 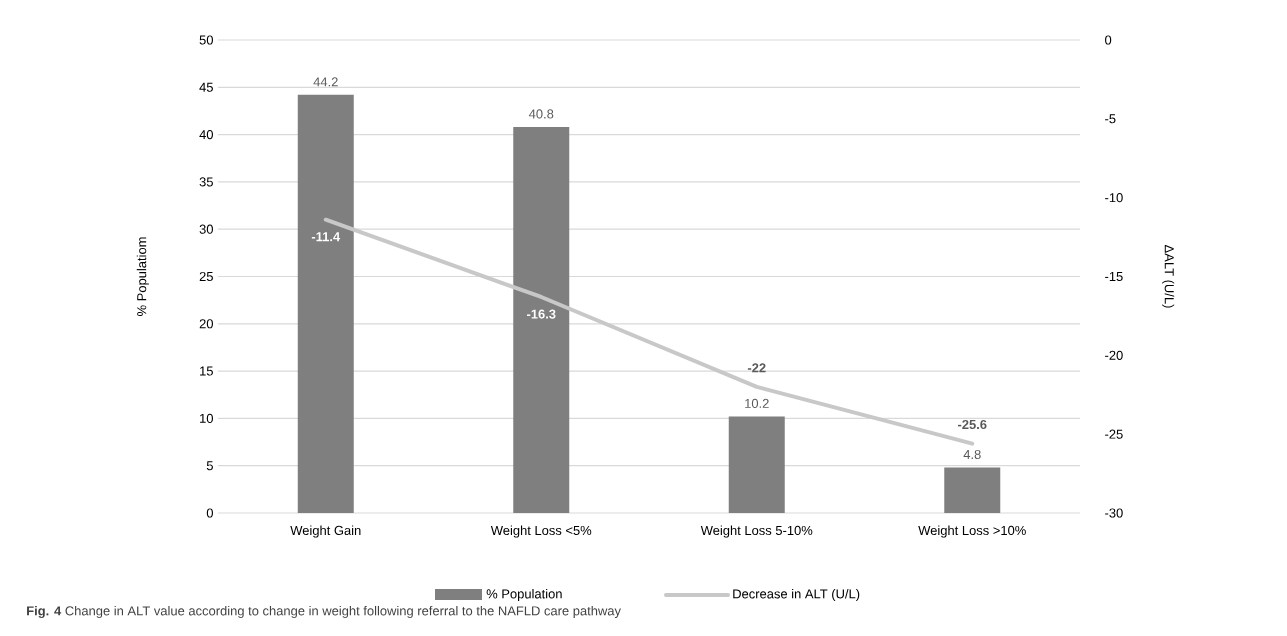 What do you see at coordinates (206, 371) in the screenshot?
I see `y-tick-label: 15` at bounding box center [206, 371].